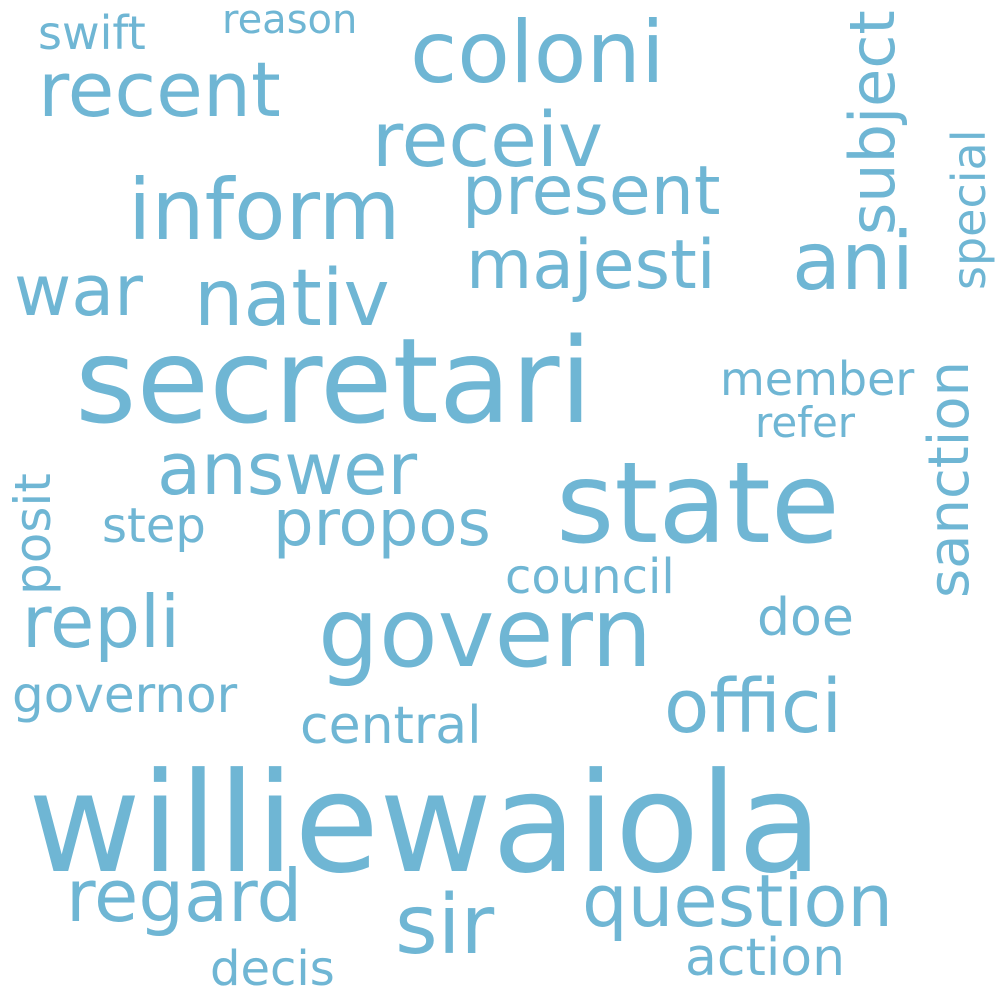 Image resolution: width=1000 pixels, height=1000 pixels. Describe the element at coordinates (698, 504) in the screenshot. I see `word-state: state` at that location.